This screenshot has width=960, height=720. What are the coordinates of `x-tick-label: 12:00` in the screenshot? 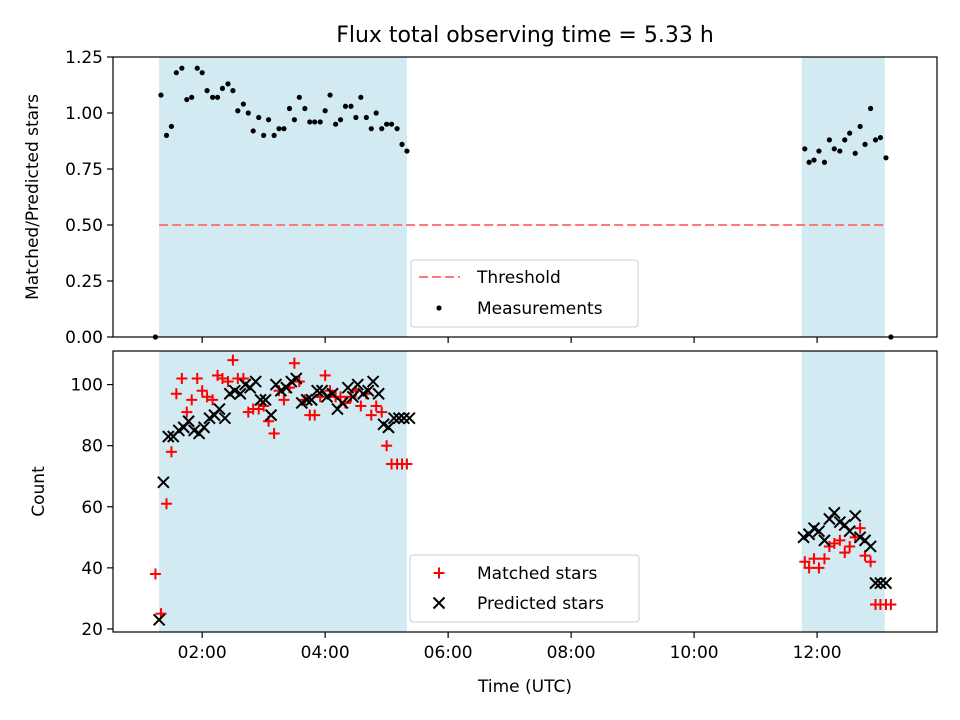 It's located at (817, 653).